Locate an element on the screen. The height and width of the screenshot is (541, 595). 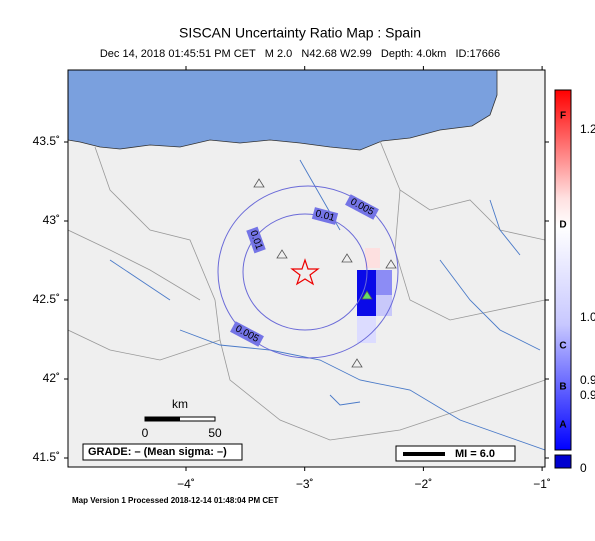
mi-text: MI = 6.0 is located at coordinates (475, 454).